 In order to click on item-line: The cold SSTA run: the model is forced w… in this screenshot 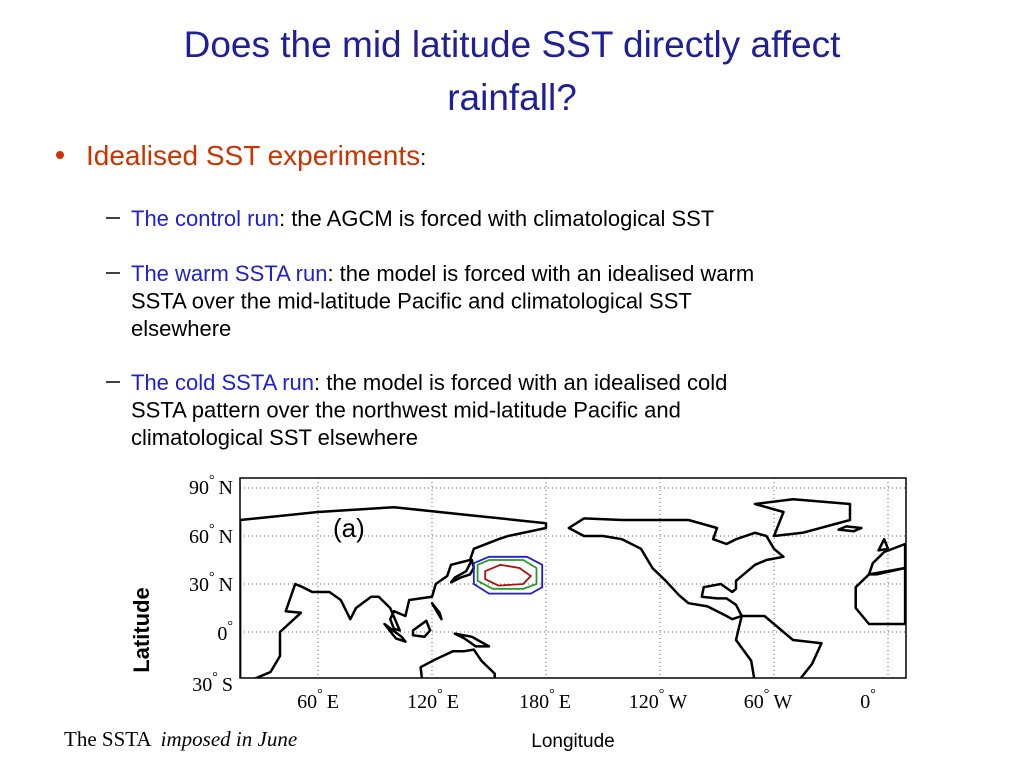, I will do `click(429, 382)`.